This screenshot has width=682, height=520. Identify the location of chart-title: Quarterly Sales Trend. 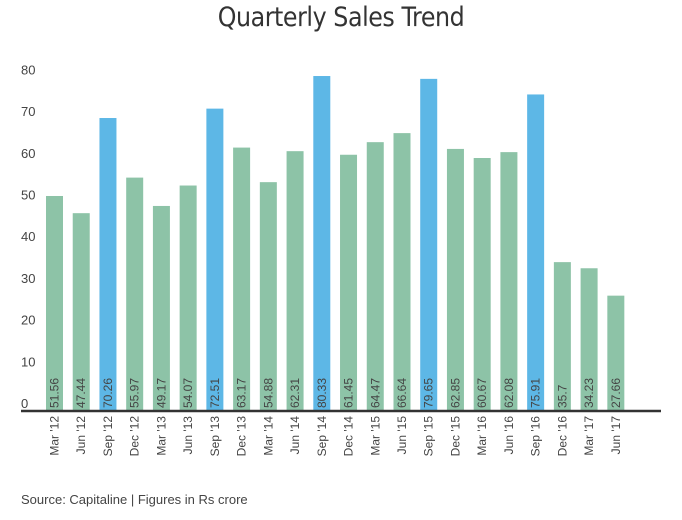
(341, 17).